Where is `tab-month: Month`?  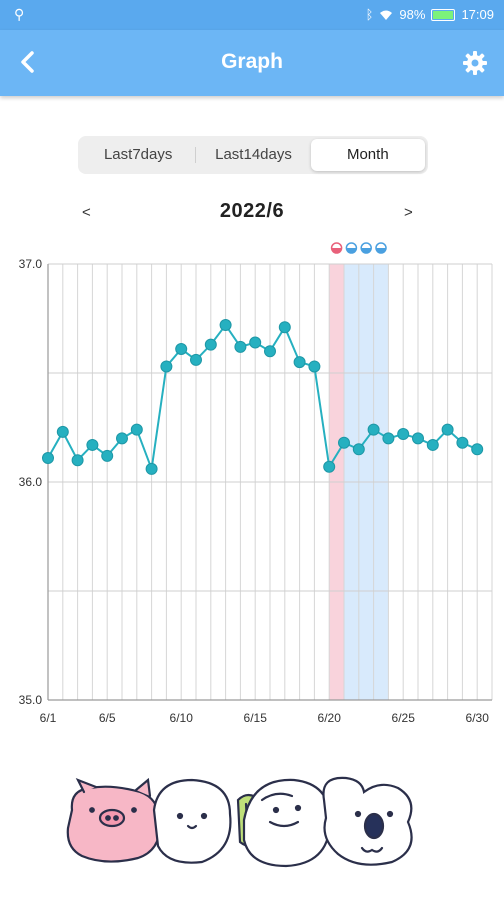 tab-month: Month is located at coordinates (367, 155).